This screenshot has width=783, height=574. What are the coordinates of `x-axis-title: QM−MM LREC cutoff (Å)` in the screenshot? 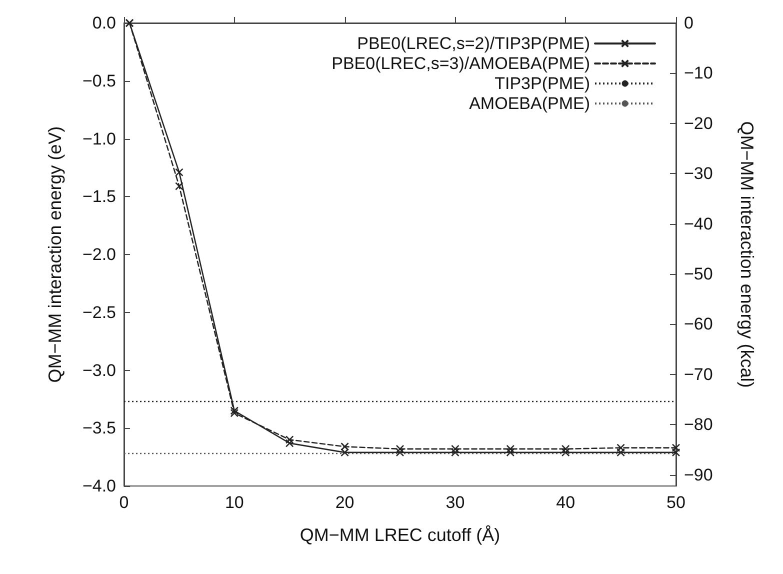 It's located at (400, 535).